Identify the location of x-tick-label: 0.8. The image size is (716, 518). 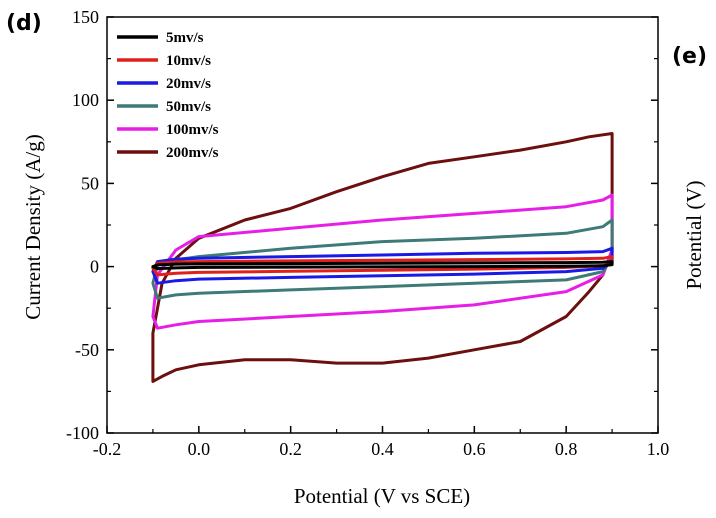
(566, 449).